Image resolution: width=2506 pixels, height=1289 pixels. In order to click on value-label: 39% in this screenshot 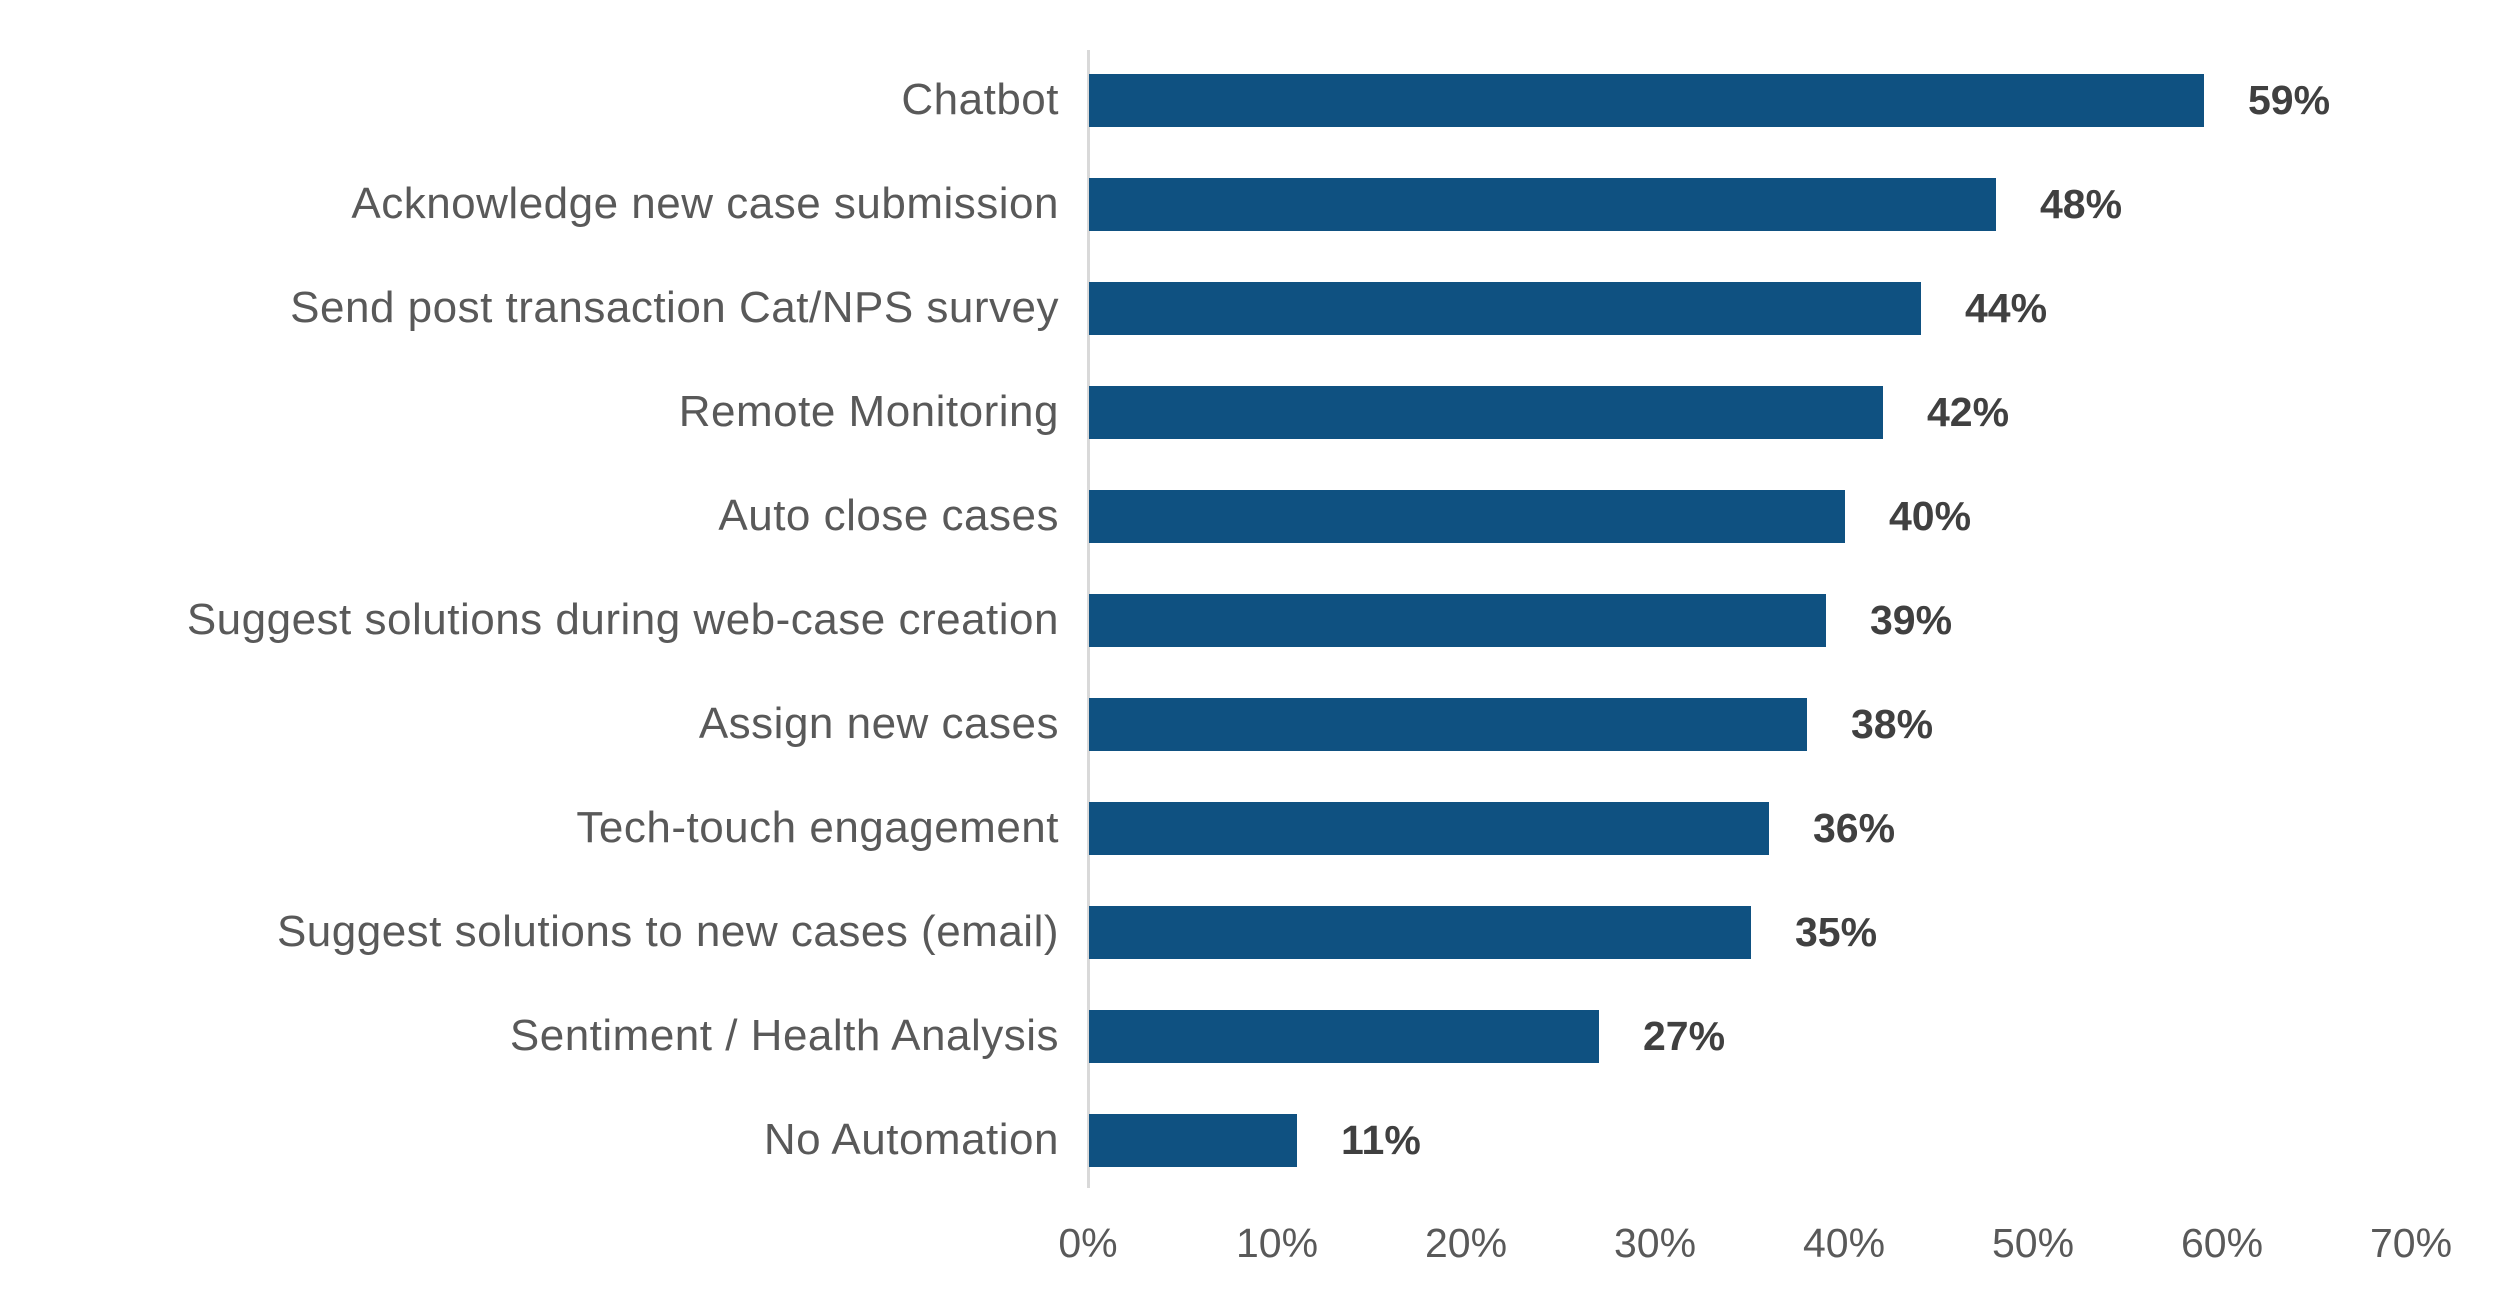, I will do `click(1911, 619)`.